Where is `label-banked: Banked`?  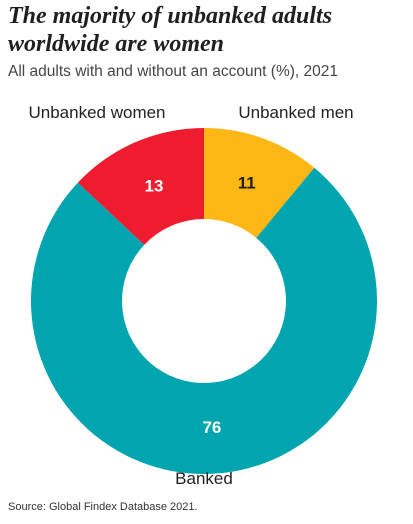 label-banked: Banked is located at coordinates (204, 478).